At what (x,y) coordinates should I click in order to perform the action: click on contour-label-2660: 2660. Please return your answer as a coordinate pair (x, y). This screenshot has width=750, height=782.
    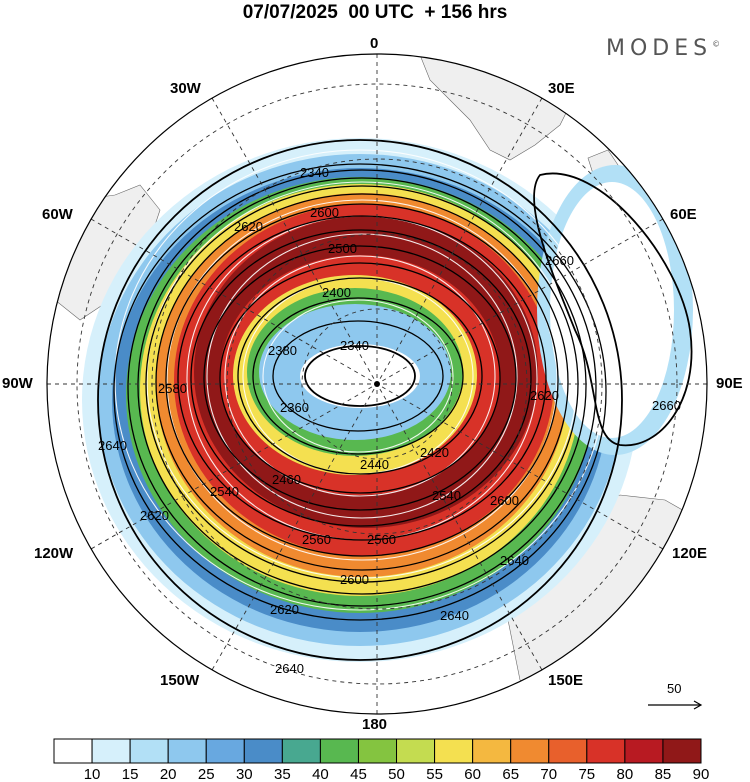
    Looking at the image, I should click on (559, 260).